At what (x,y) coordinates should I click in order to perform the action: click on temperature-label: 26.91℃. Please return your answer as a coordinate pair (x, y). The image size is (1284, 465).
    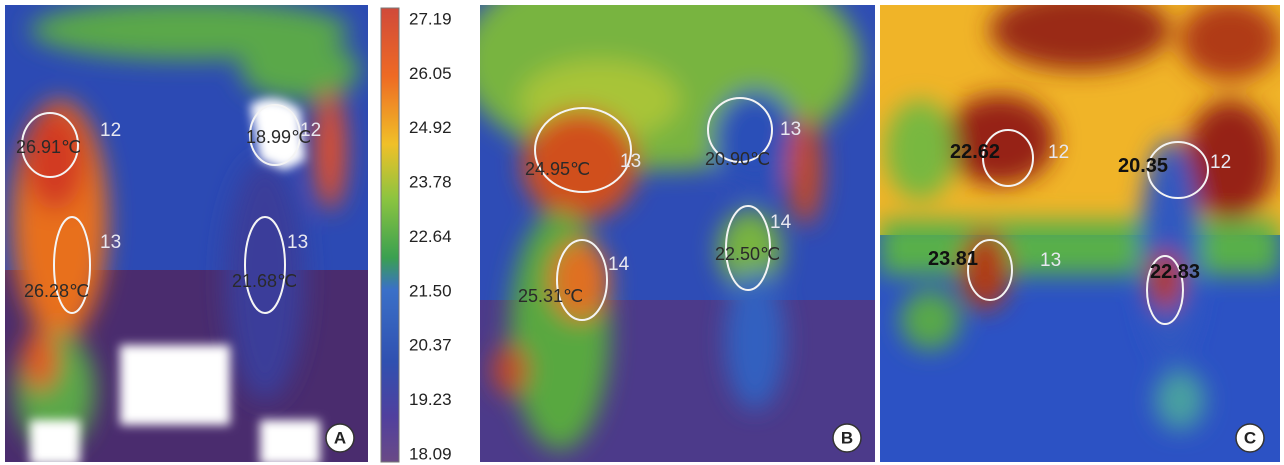
    Looking at the image, I should click on (48, 147).